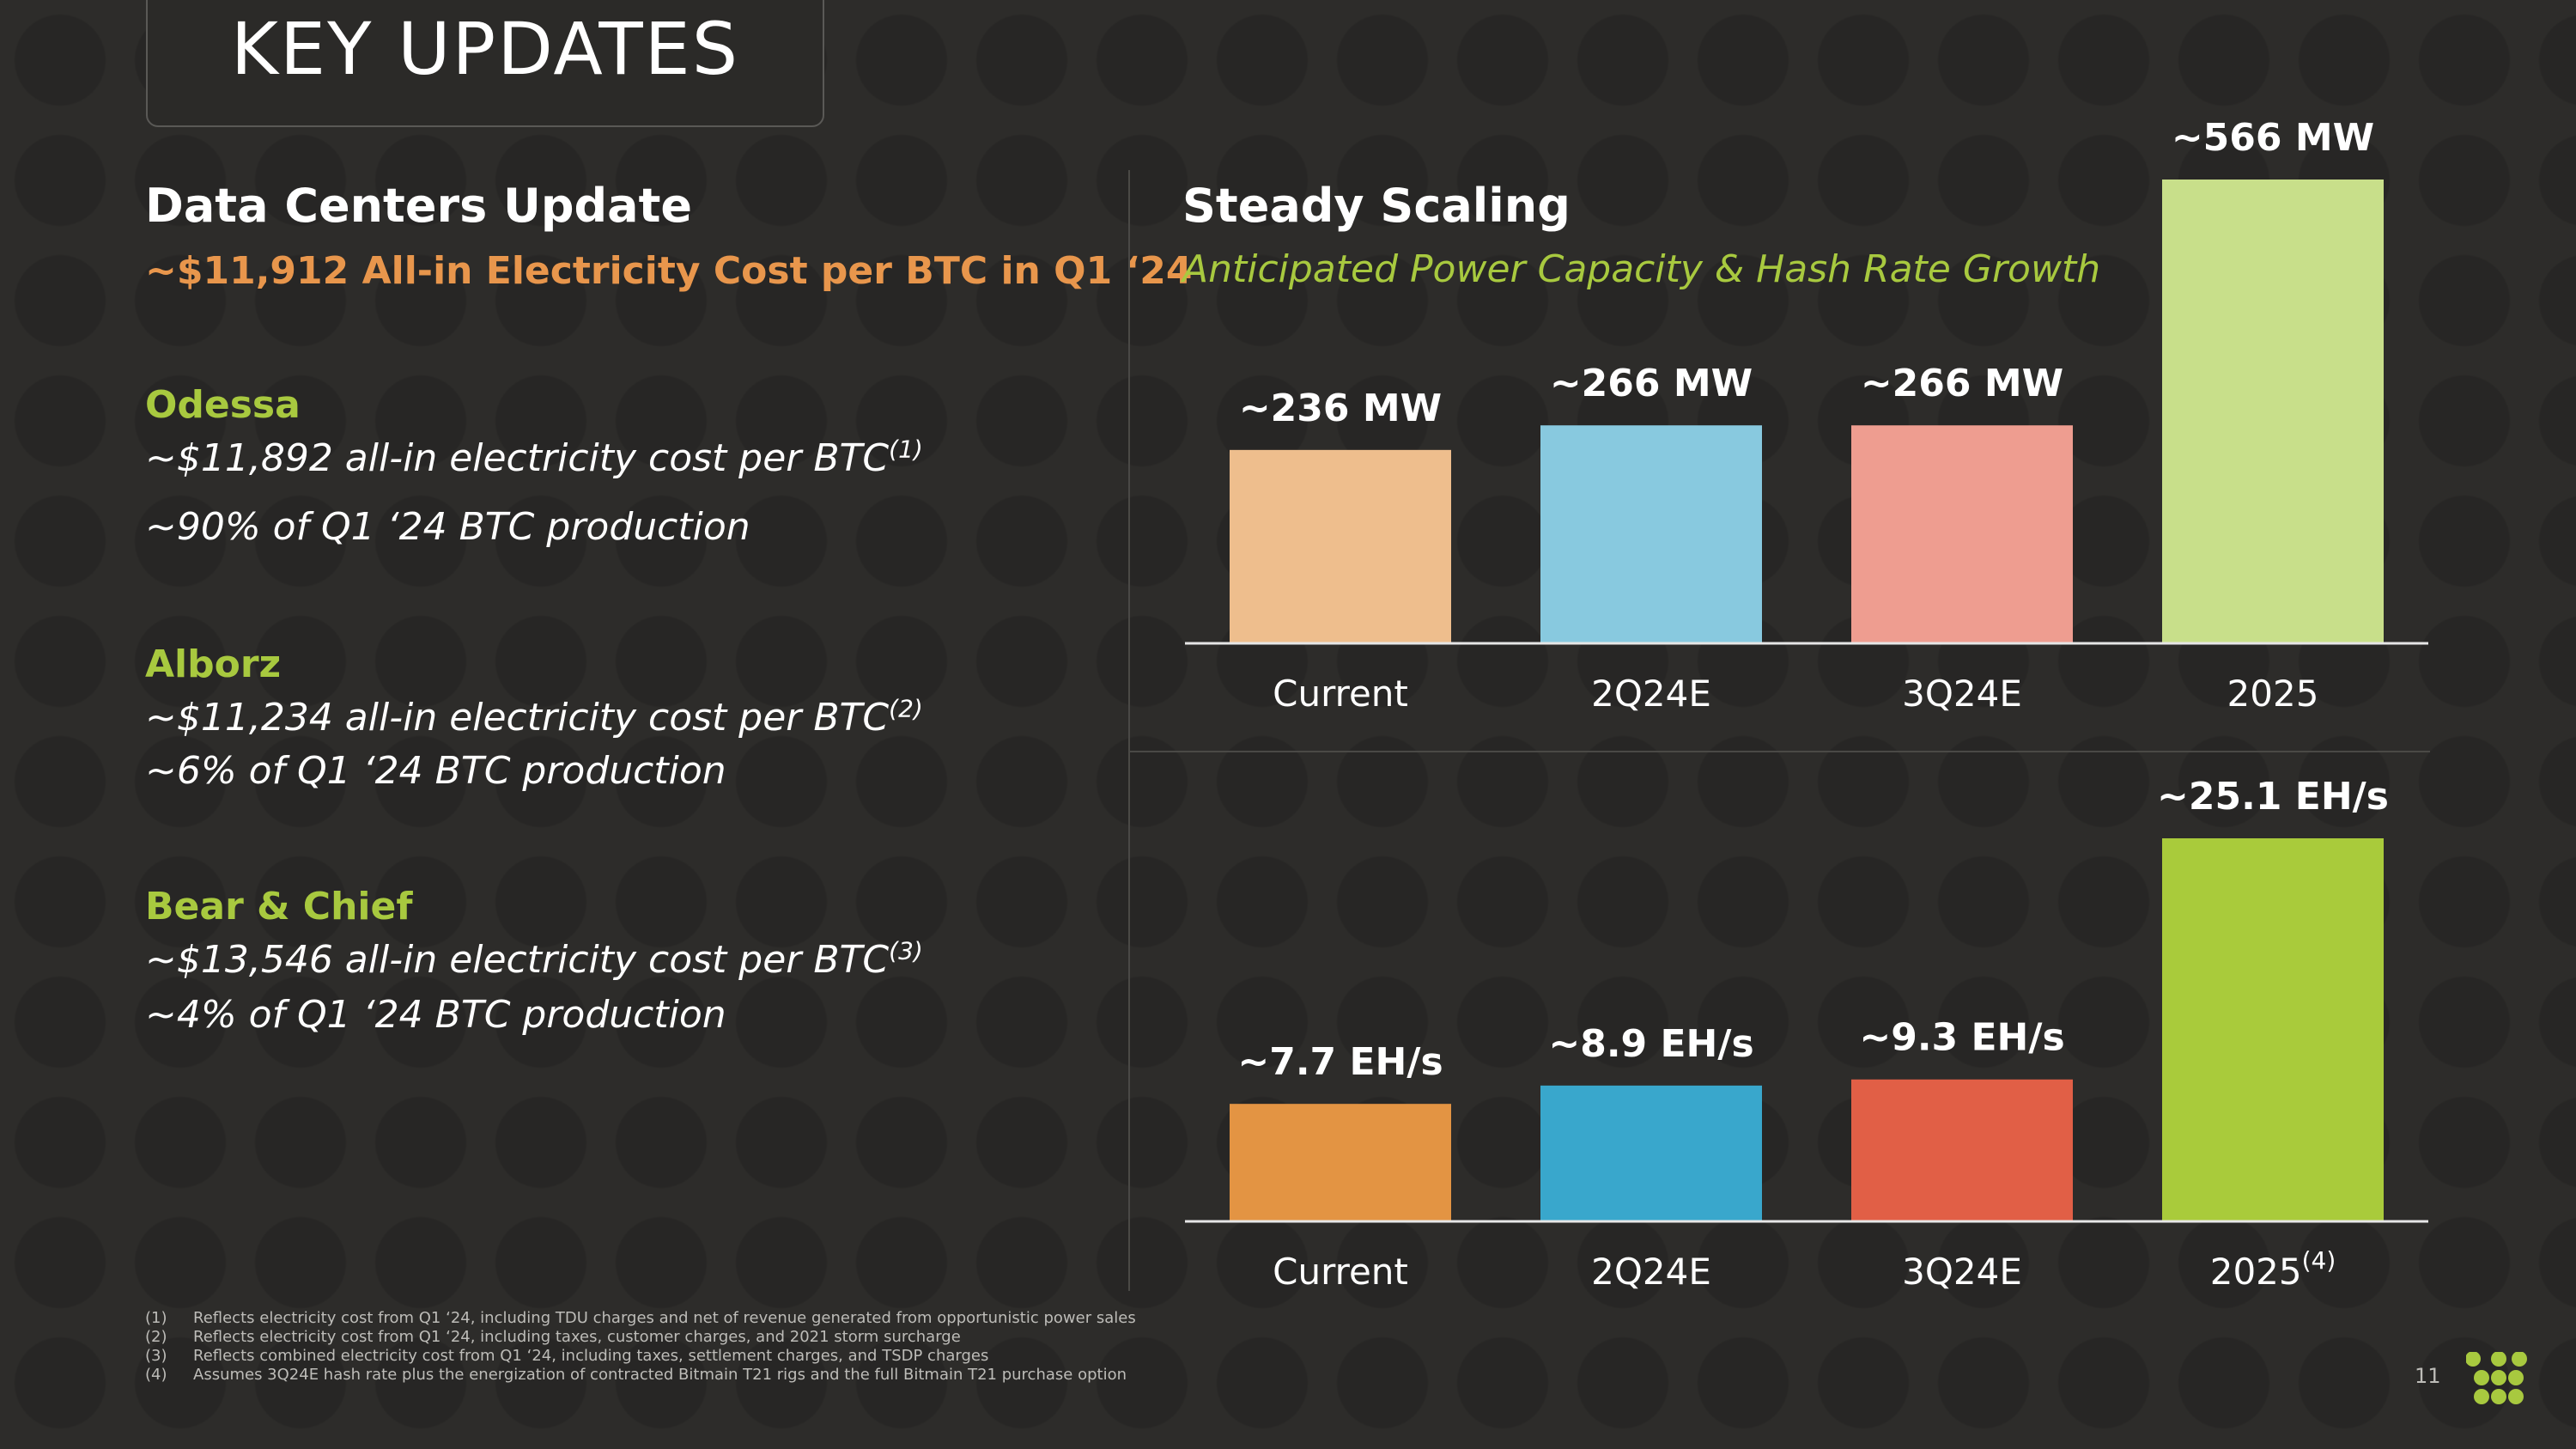 This screenshot has height=1449, width=2576. What do you see at coordinates (1341, 408) in the screenshot?
I see `data-label: ~236 MW` at bounding box center [1341, 408].